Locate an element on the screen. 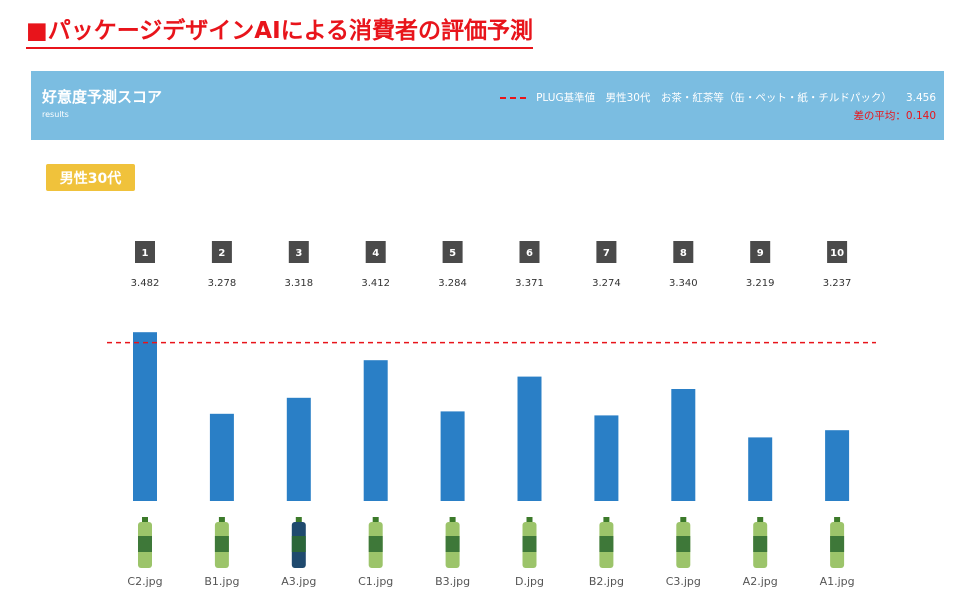 The image size is (960, 608). x-tick-label: A1.jpg is located at coordinates (837, 581).